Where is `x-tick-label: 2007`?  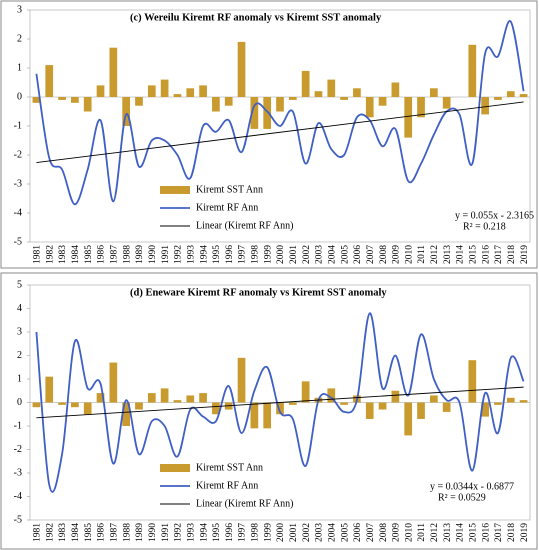 x-tick-label: 2007 is located at coordinates (371, 254).